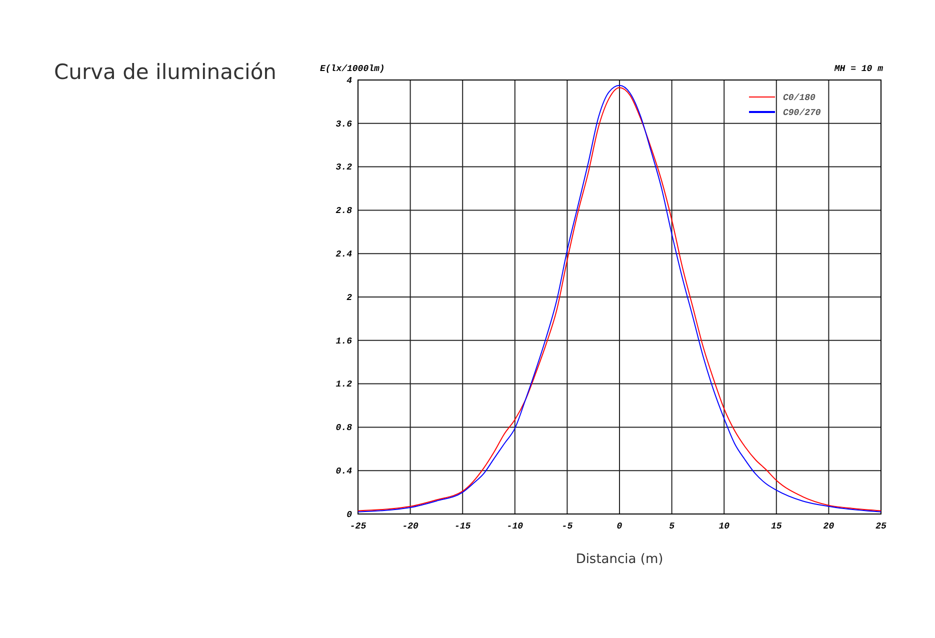 The image size is (935, 638). Describe the element at coordinates (344, 211) in the screenshot. I see `y-tick-label: 2.8` at that location.